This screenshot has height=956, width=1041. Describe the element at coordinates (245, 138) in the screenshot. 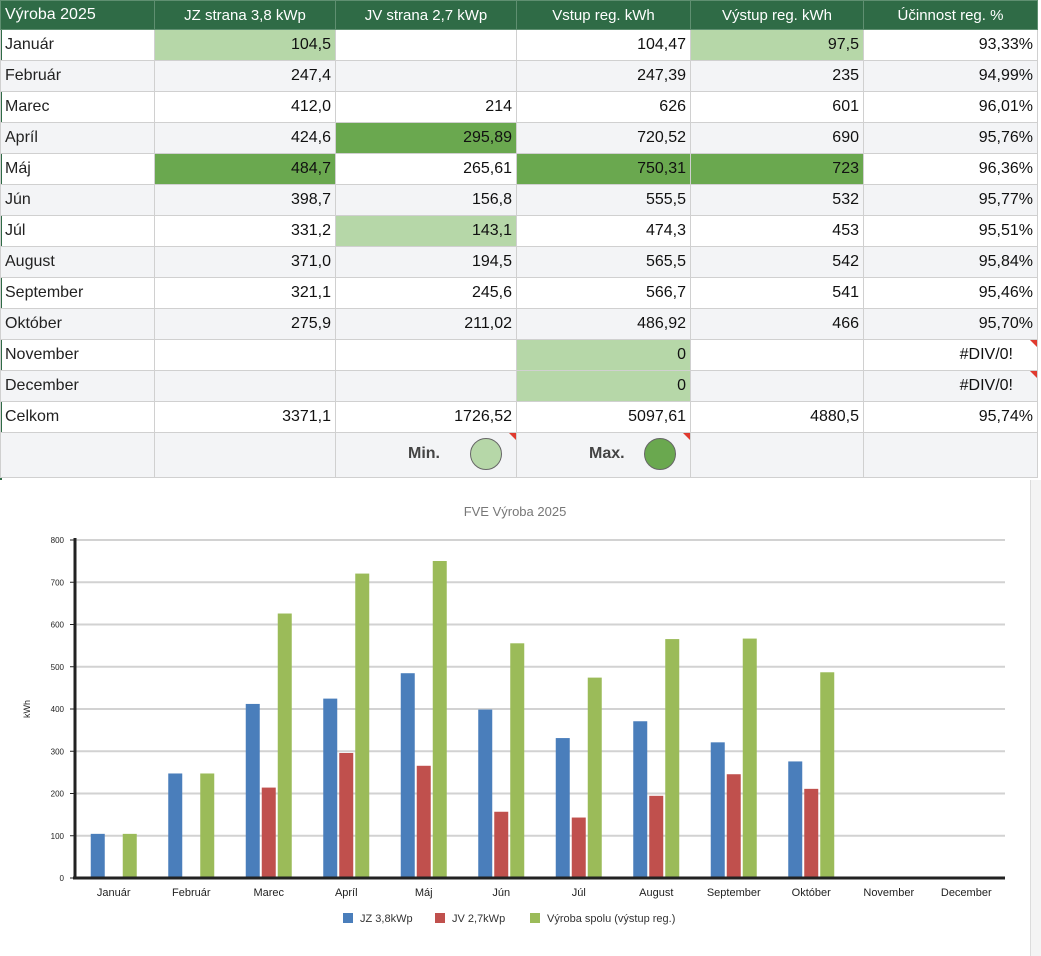

I see `value-cell: 424,6` at that location.